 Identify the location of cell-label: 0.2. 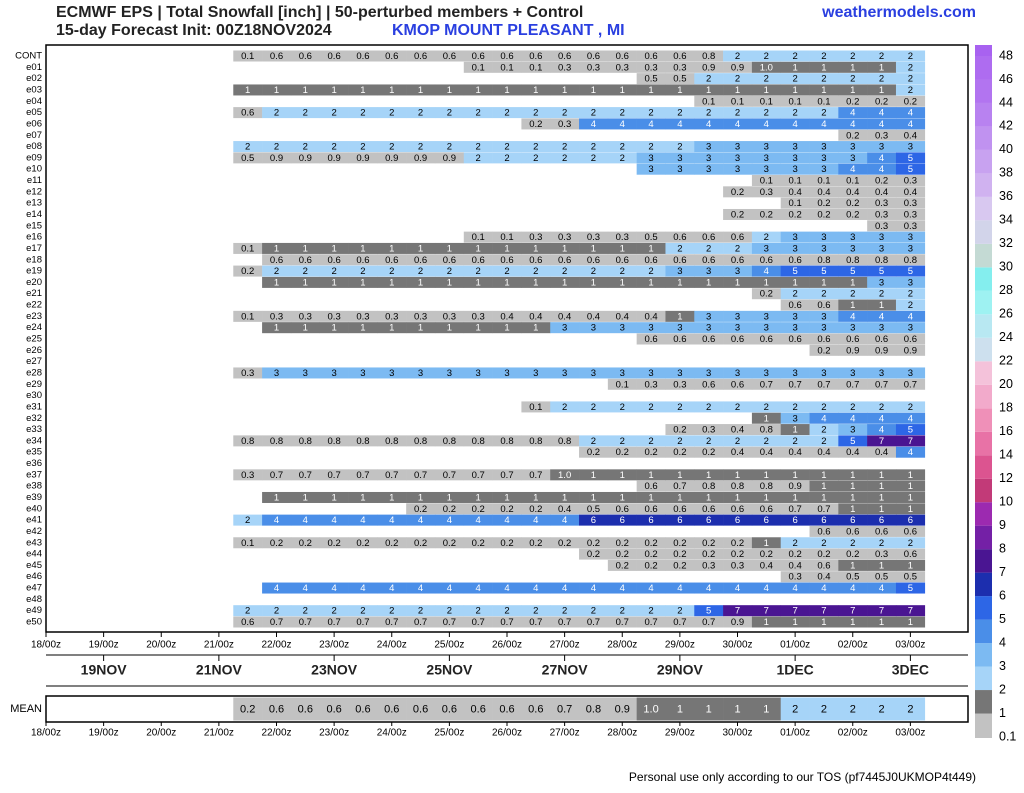
(420, 509).